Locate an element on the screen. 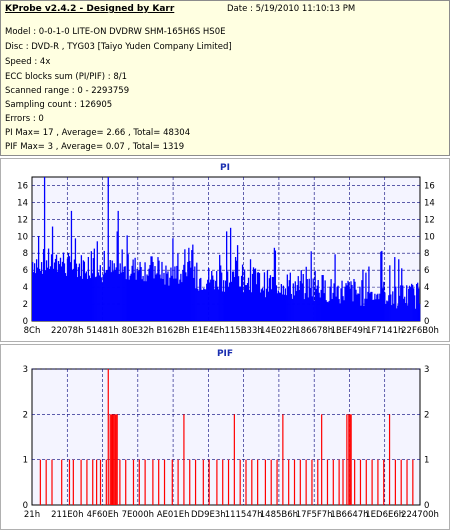  pif-x-tick-label: 111547h is located at coordinates (244, 515).